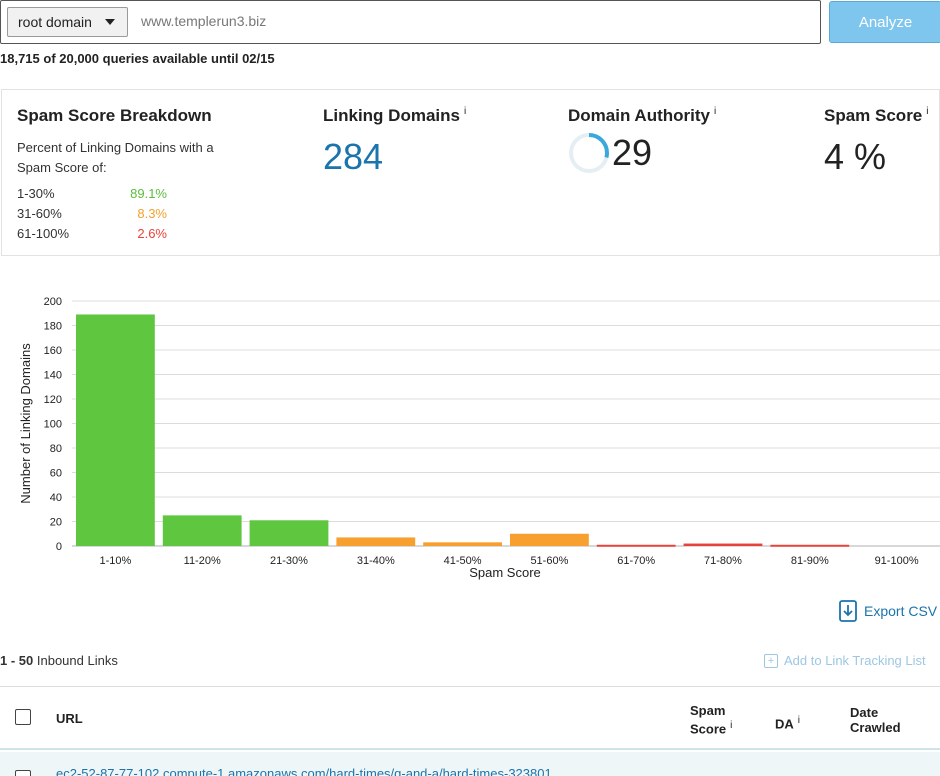 The image size is (940, 776). What do you see at coordinates (53, 351) in the screenshot?
I see `y-tick-label: 160` at bounding box center [53, 351].